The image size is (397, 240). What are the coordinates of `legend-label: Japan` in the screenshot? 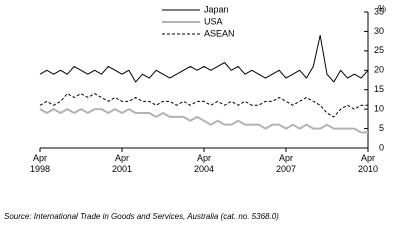 It's located at (216, 9).